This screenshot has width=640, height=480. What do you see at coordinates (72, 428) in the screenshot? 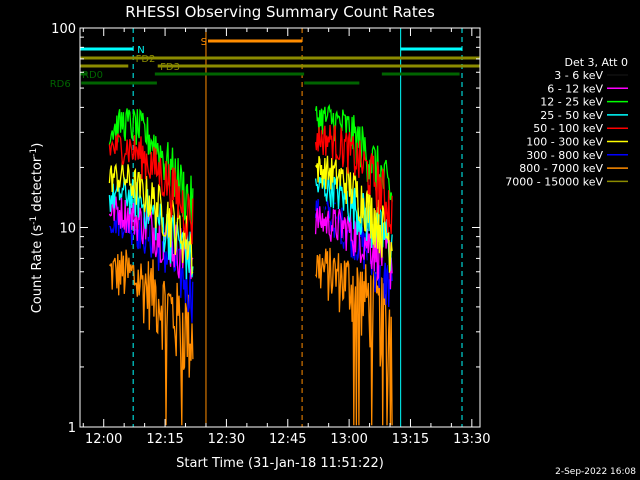
I see `y-tick-label: 1` at bounding box center [72, 428].